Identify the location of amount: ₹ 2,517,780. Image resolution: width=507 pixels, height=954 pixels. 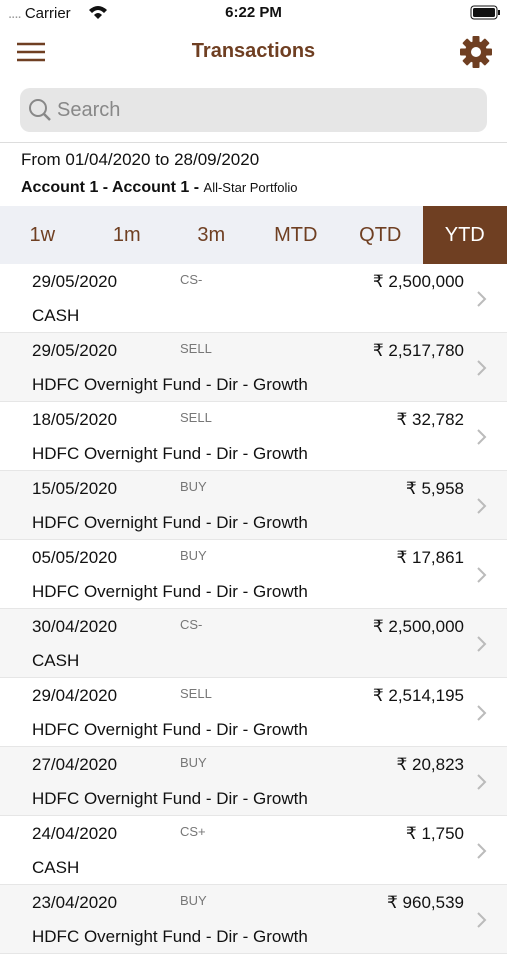
(418, 351).